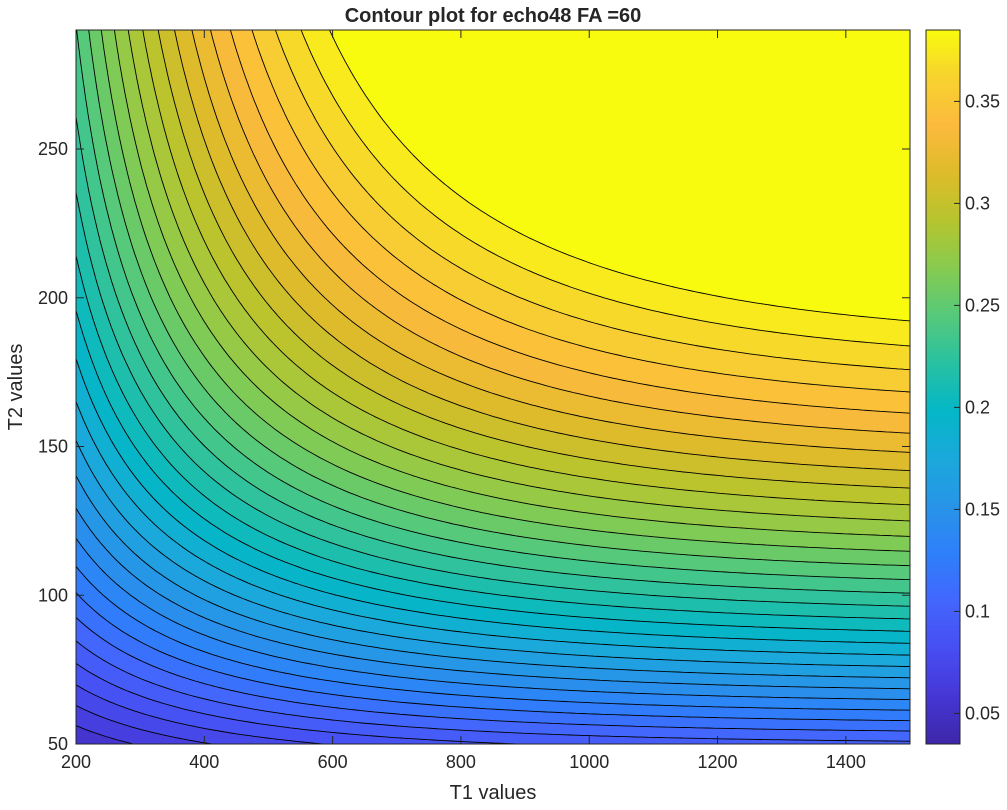 Image resolution: width=1007 pixels, height=810 pixels. Describe the element at coordinates (53, 447) in the screenshot. I see `y-tick-label: 150` at that location.